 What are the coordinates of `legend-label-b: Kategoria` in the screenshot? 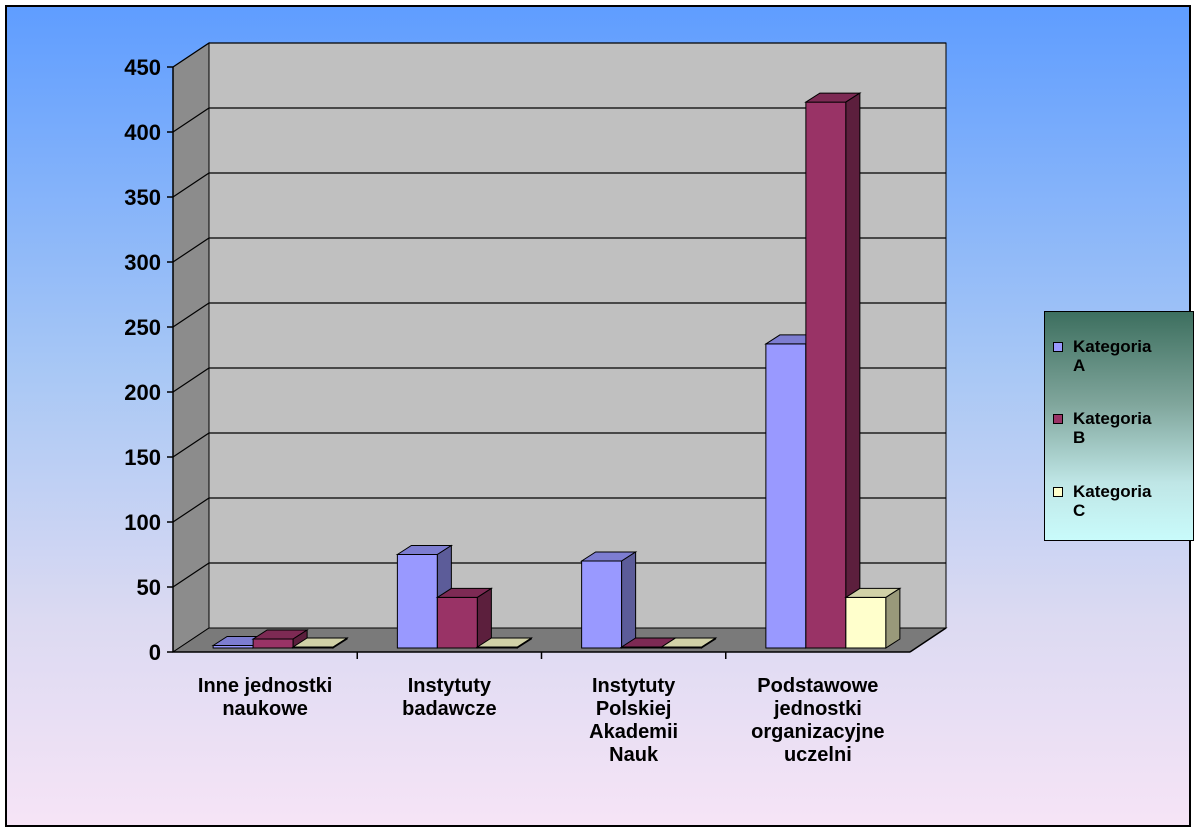 It's located at (1112, 418).